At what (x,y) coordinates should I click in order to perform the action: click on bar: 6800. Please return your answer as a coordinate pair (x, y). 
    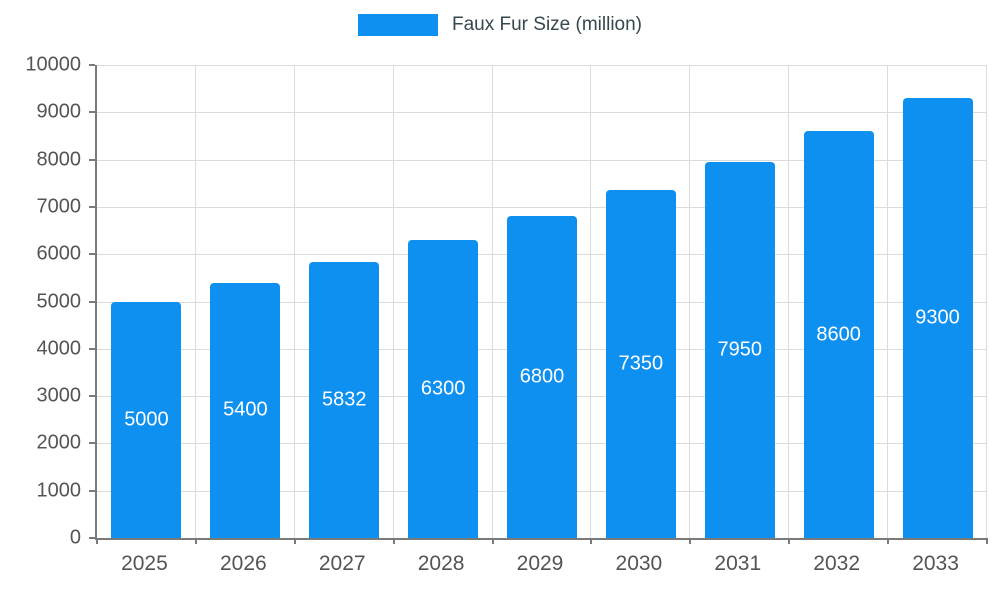
    Looking at the image, I should click on (542, 377).